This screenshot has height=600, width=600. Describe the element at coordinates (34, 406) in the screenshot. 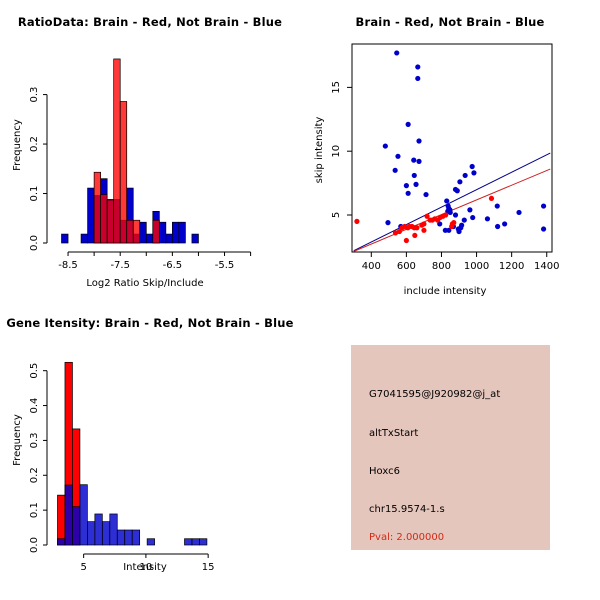

I see `gene-ytick-label: 0.4` at that location.